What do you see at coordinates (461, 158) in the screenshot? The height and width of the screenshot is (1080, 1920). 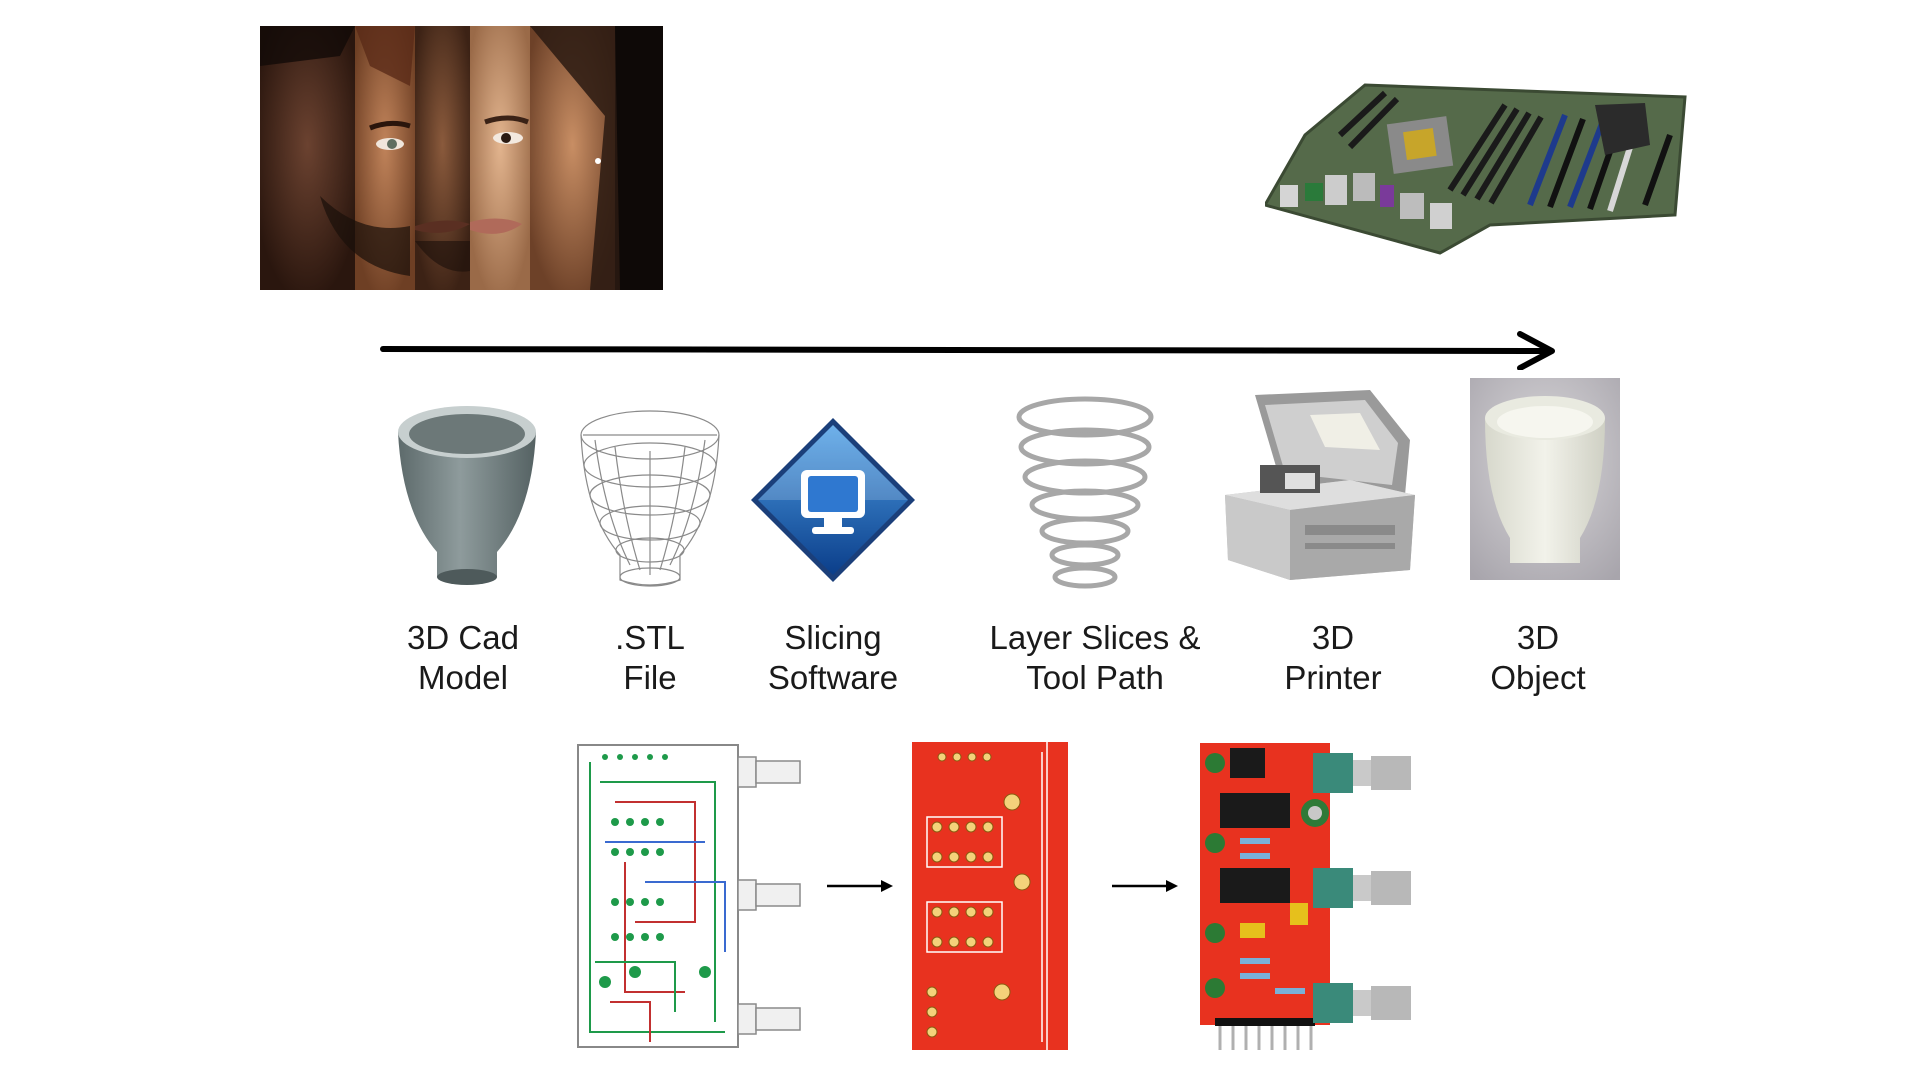 I see `diverse-faces-photo` at bounding box center [461, 158].